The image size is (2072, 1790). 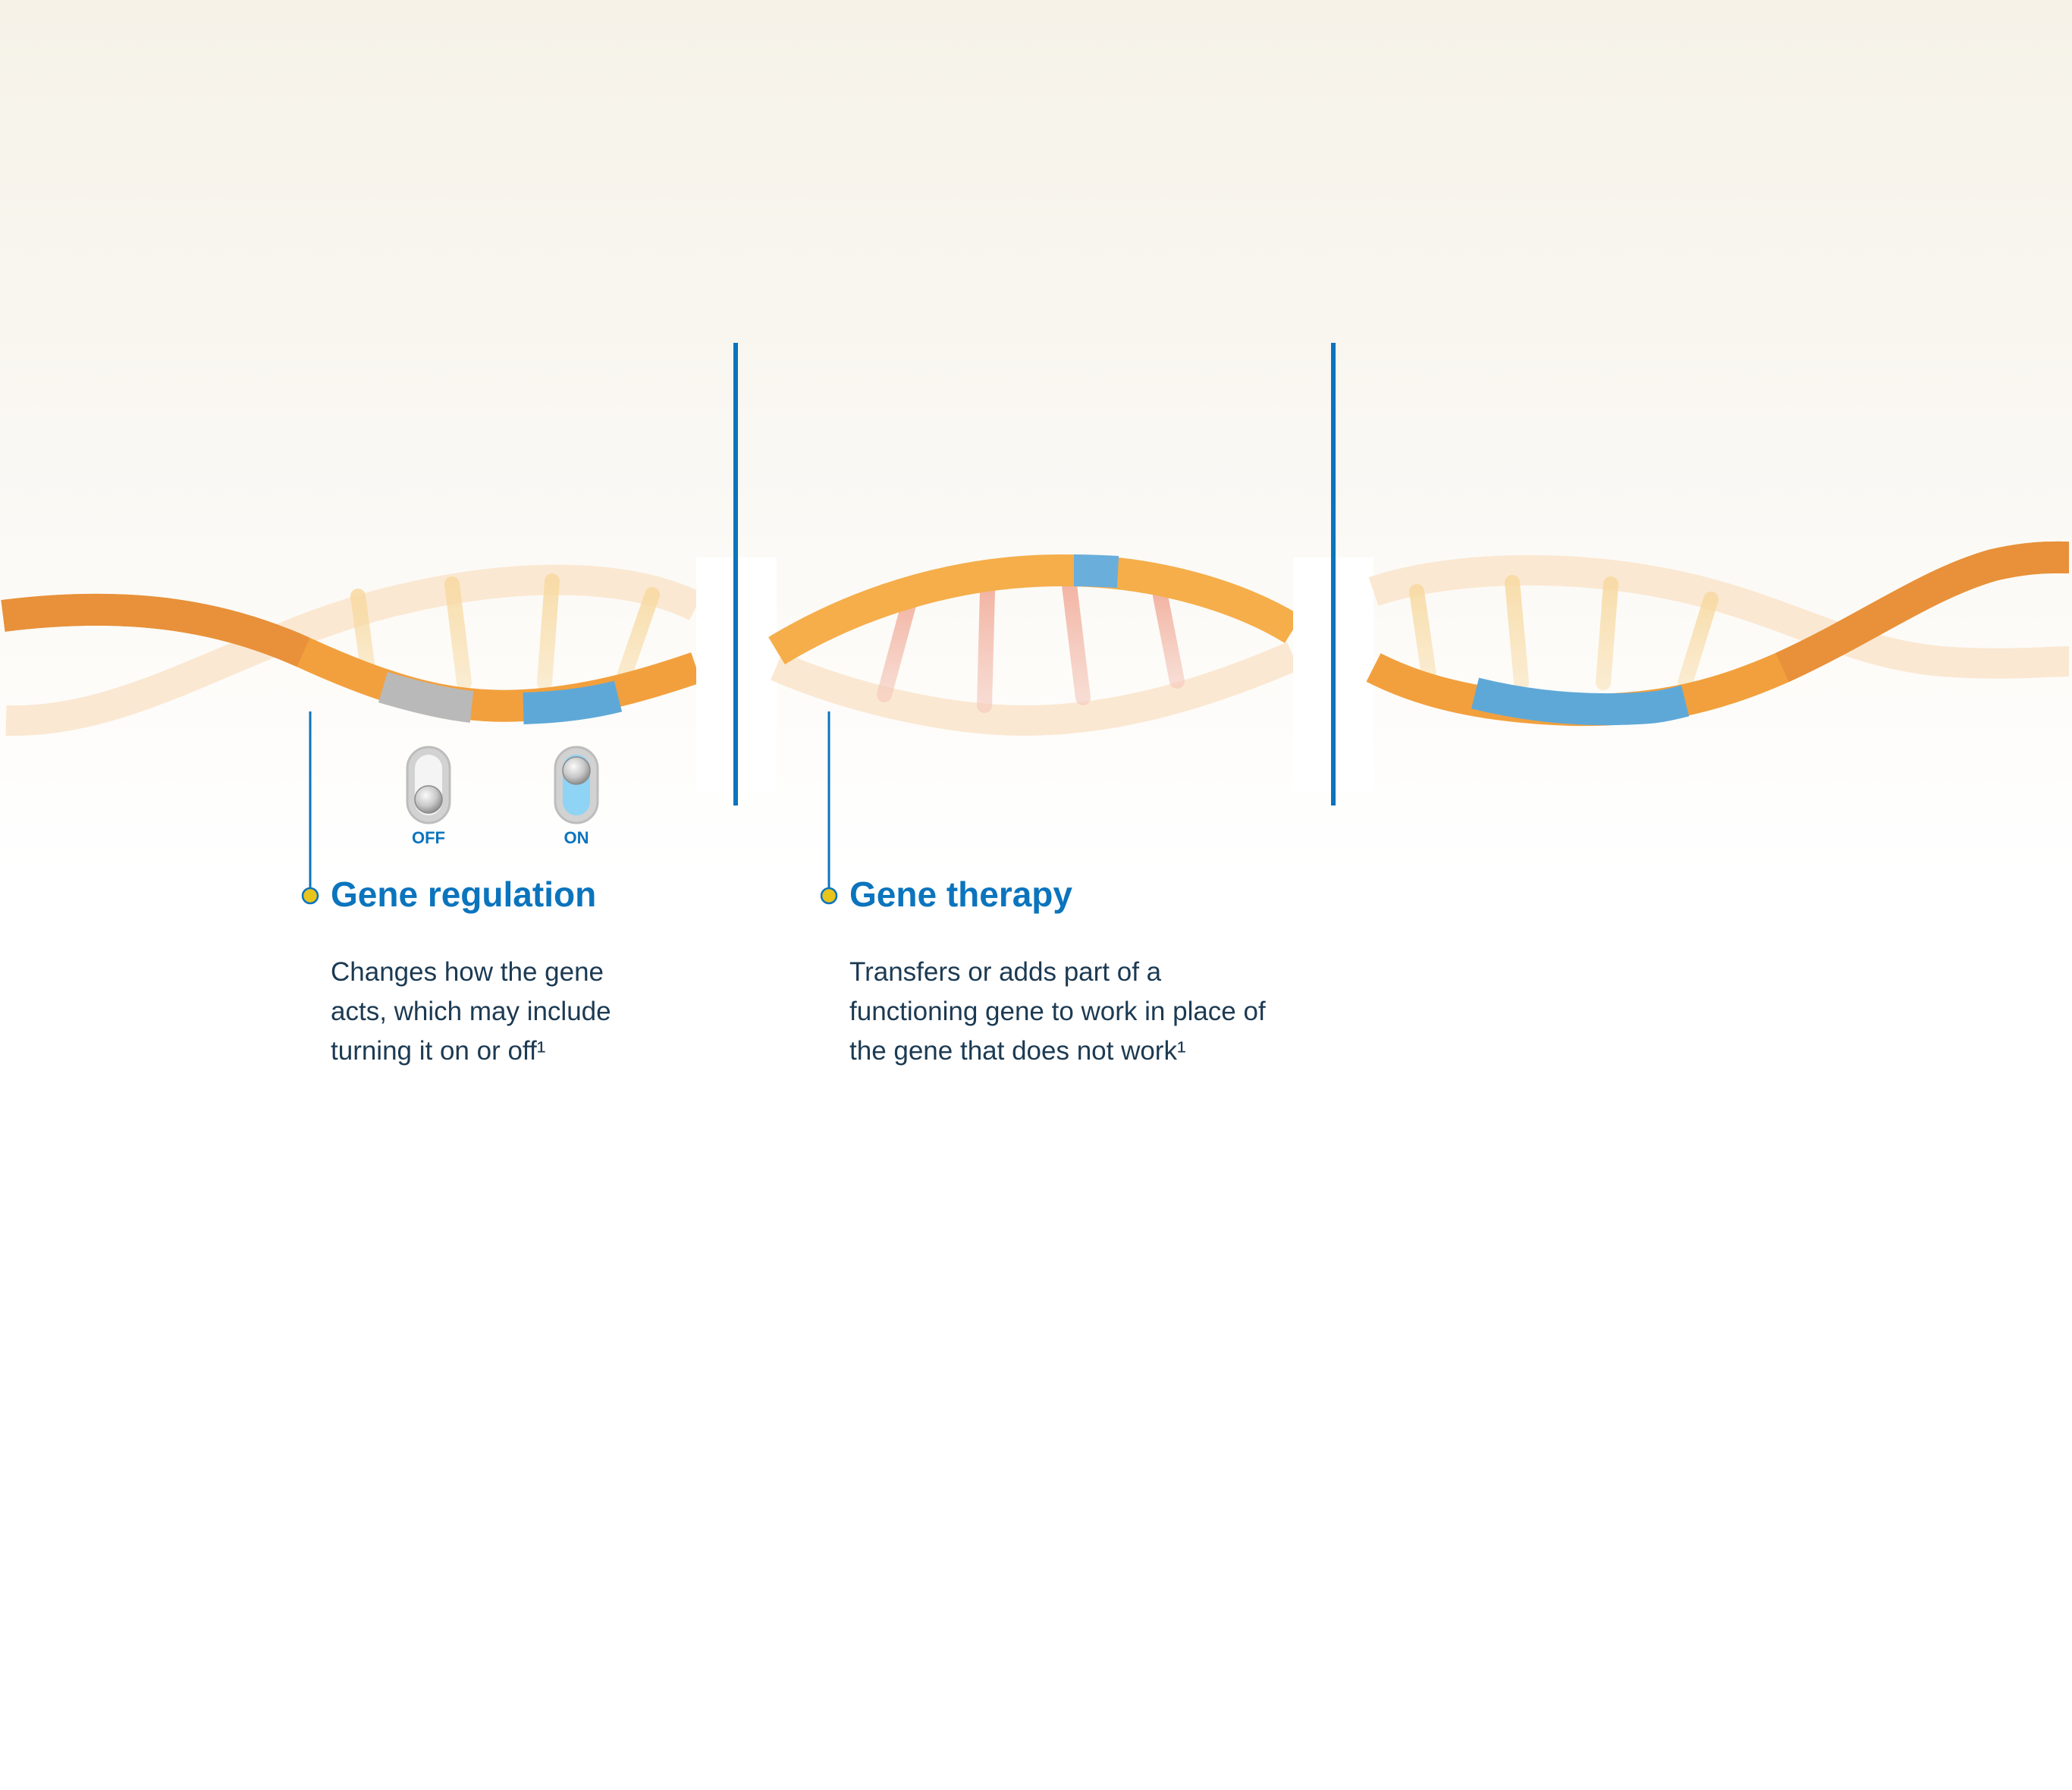 I want to click on gene-segment-off, so click(x=426, y=697).